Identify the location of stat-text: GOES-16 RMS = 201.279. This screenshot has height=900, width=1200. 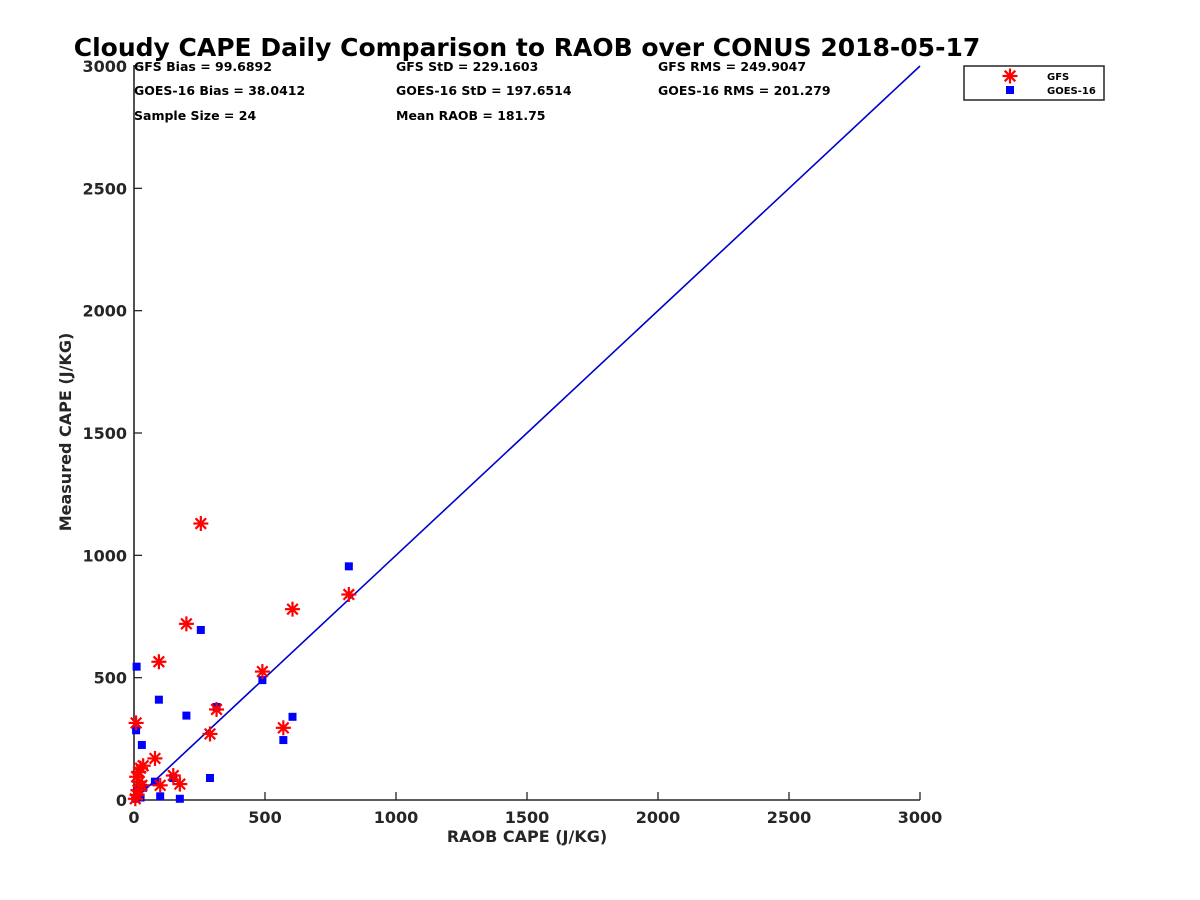
(744, 90).